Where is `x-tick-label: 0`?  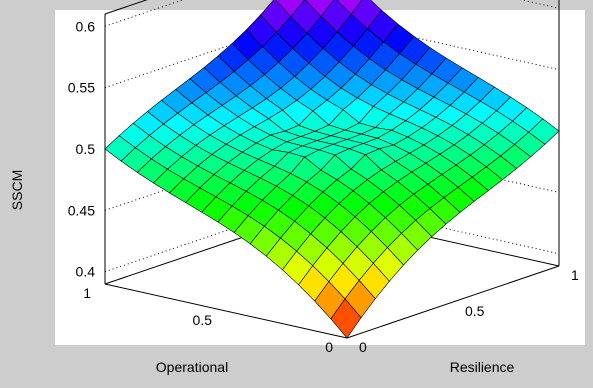 x-tick-label: 0 is located at coordinates (329, 347).